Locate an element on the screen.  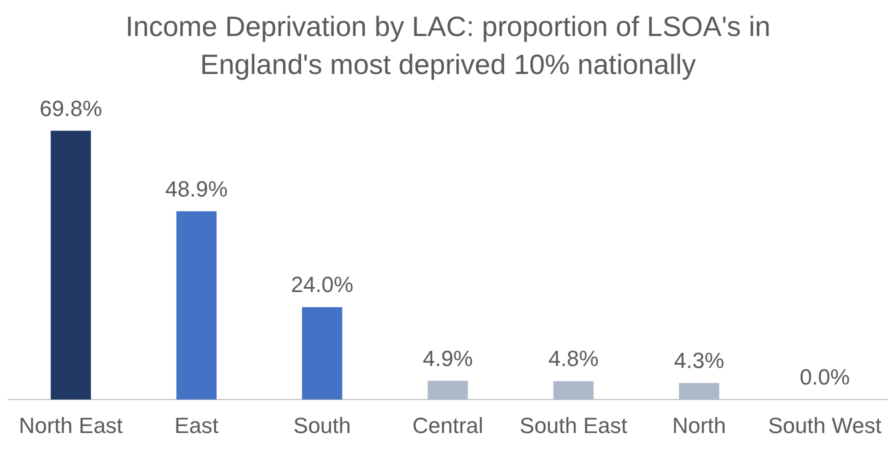
x-tick-label: North is located at coordinates (699, 425).